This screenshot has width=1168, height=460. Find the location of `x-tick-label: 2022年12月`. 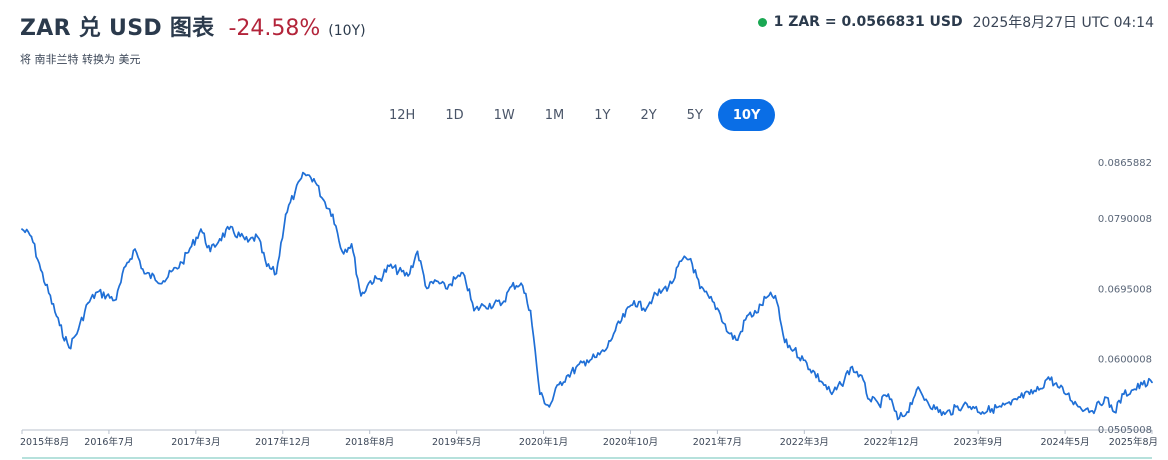

x-tick-label: 2022年12月 is located at coordinates (891, 442).